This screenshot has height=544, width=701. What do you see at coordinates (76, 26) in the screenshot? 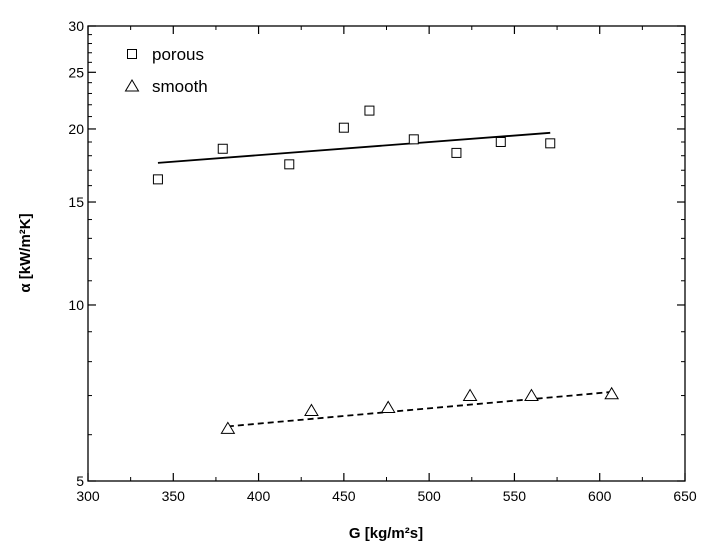
I see `y-tick-label: 30` at bounding box center [76, 26].